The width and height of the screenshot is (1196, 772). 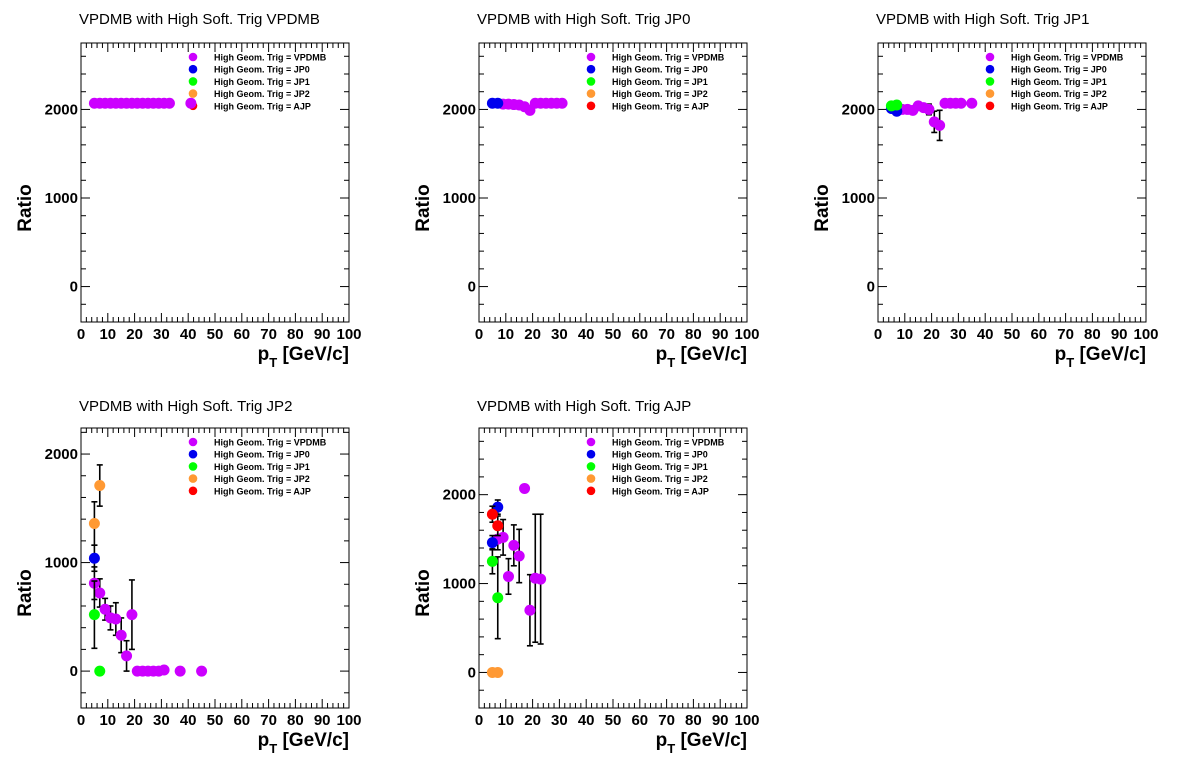 What do you see at coordinates (1119, 334) in the screenshot?
I see `x-tick-label: 90` at bounding box center [1119, 334].